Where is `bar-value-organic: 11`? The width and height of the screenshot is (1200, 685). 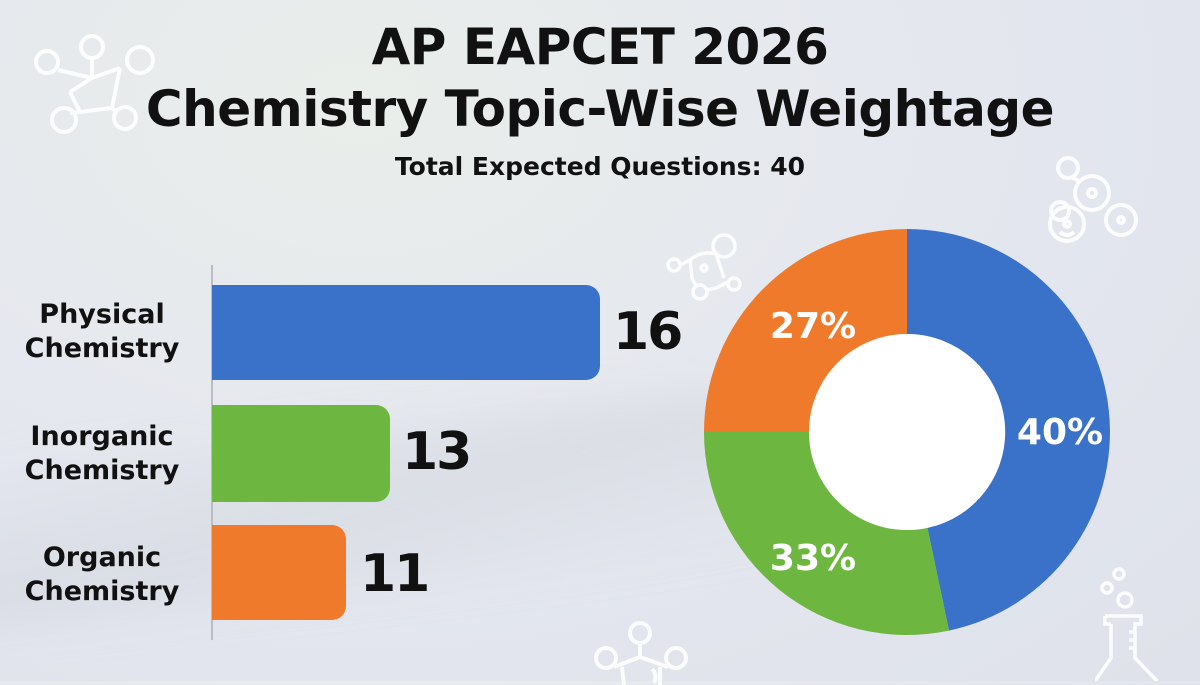 bar-value-organic: 11 is located at coordinates (395, 574).